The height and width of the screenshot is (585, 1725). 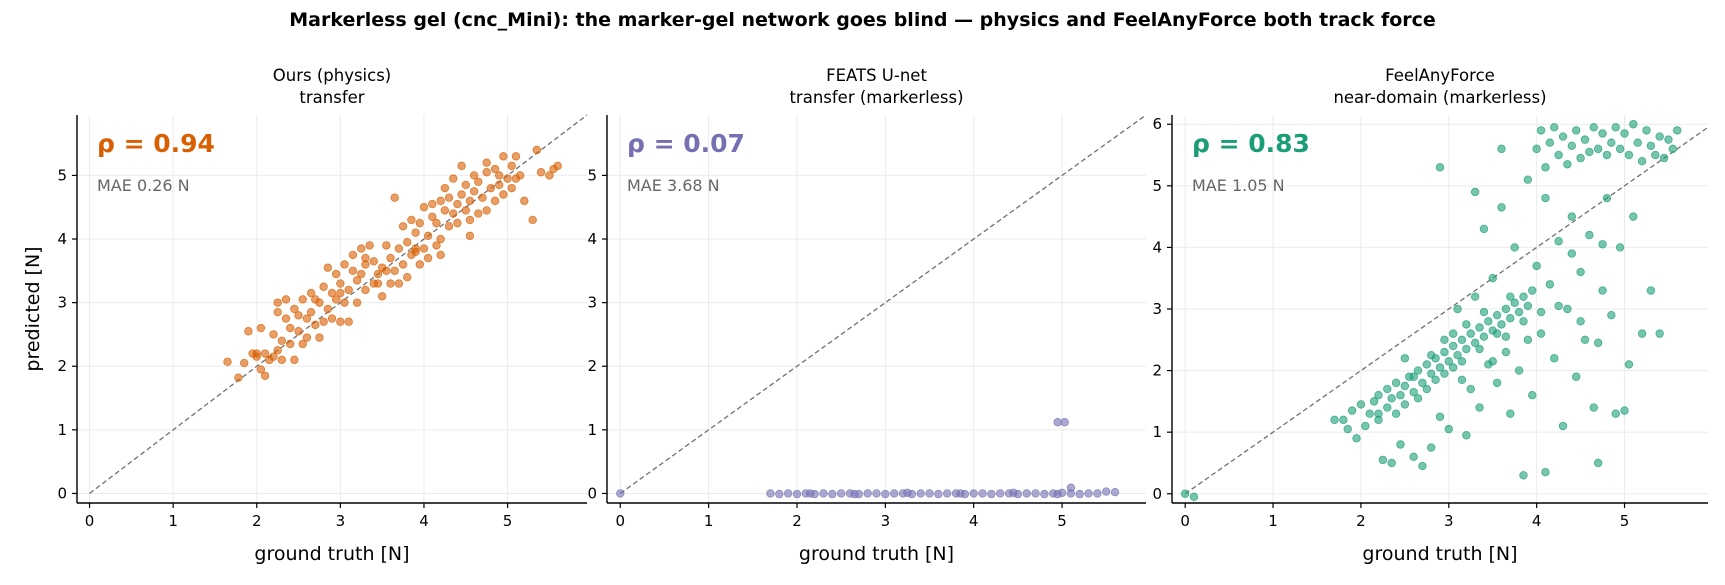 I want to click on y-tick-label: 5, so click(x=592, y=175).